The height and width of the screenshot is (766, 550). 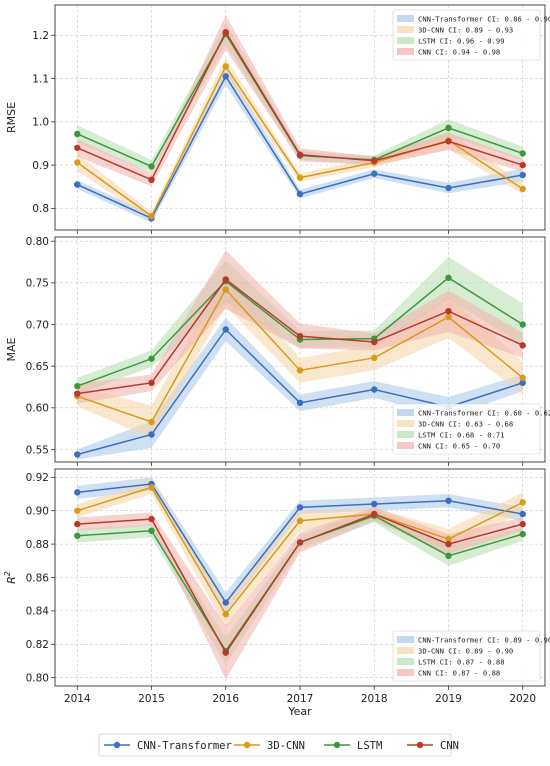 I want to click on x-axis-label: Year, so click(x=299, y=711).